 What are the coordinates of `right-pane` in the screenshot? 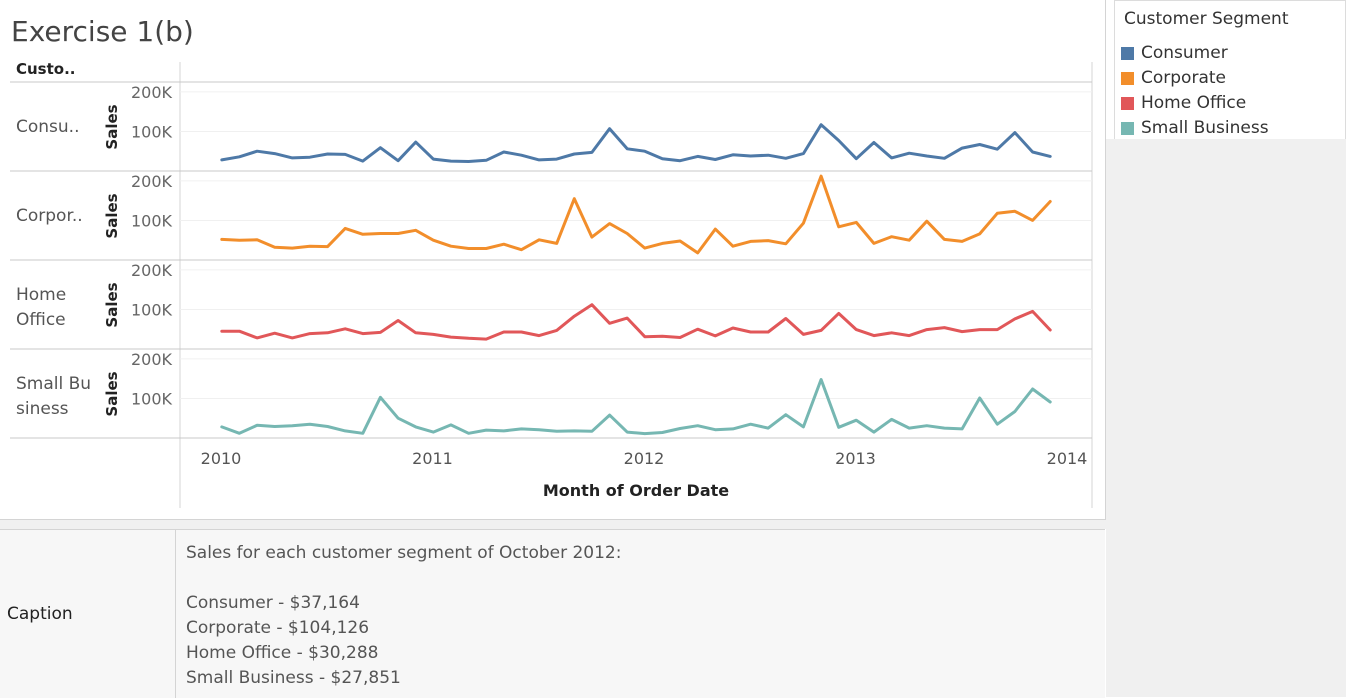 It's located at (1226, 418).